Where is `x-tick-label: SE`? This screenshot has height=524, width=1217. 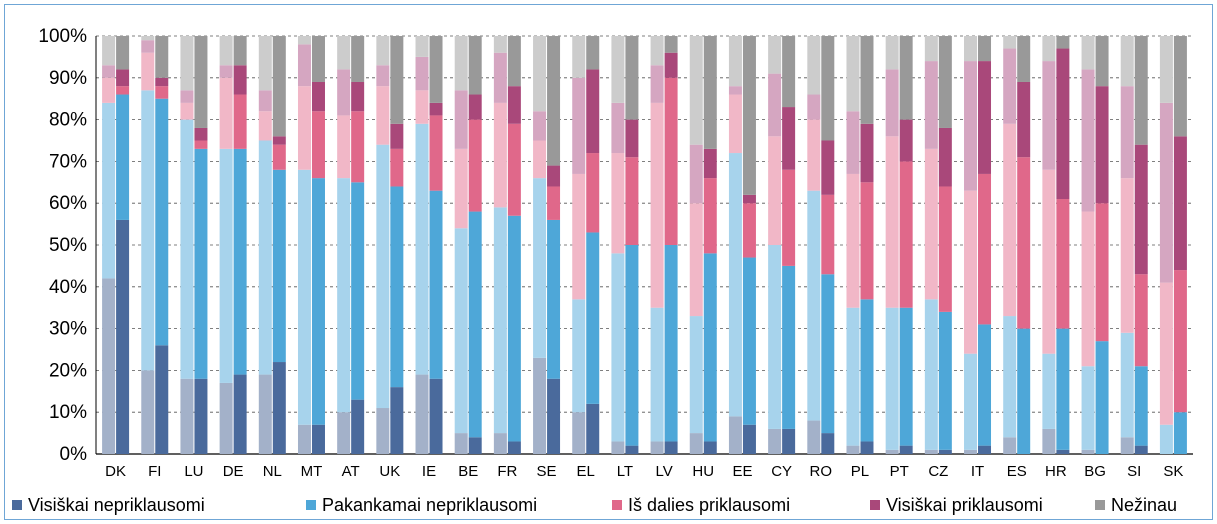
x-tick-label: SE is located at coordinates (547, 471).